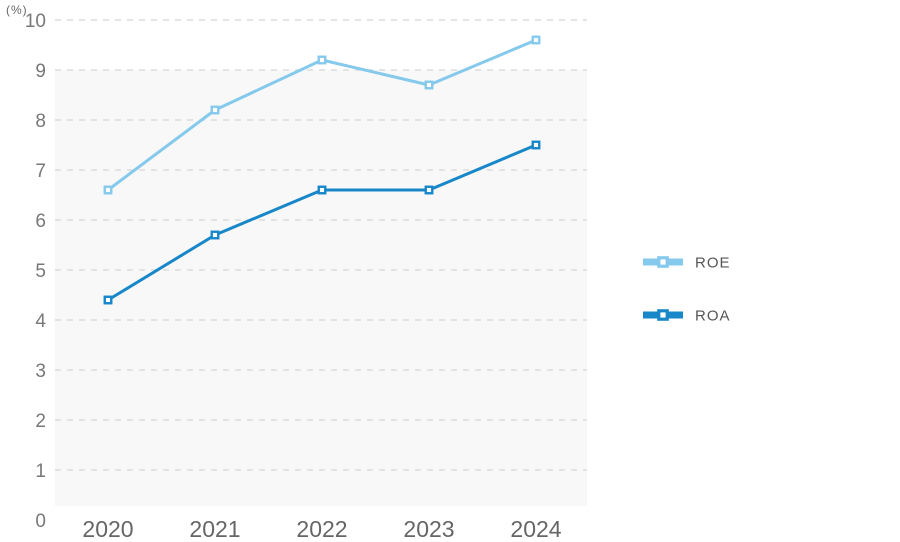 The width and height of the screenshot is (900, 542). I want to click on y-axis-unit-label: (%), so click(17, 10).